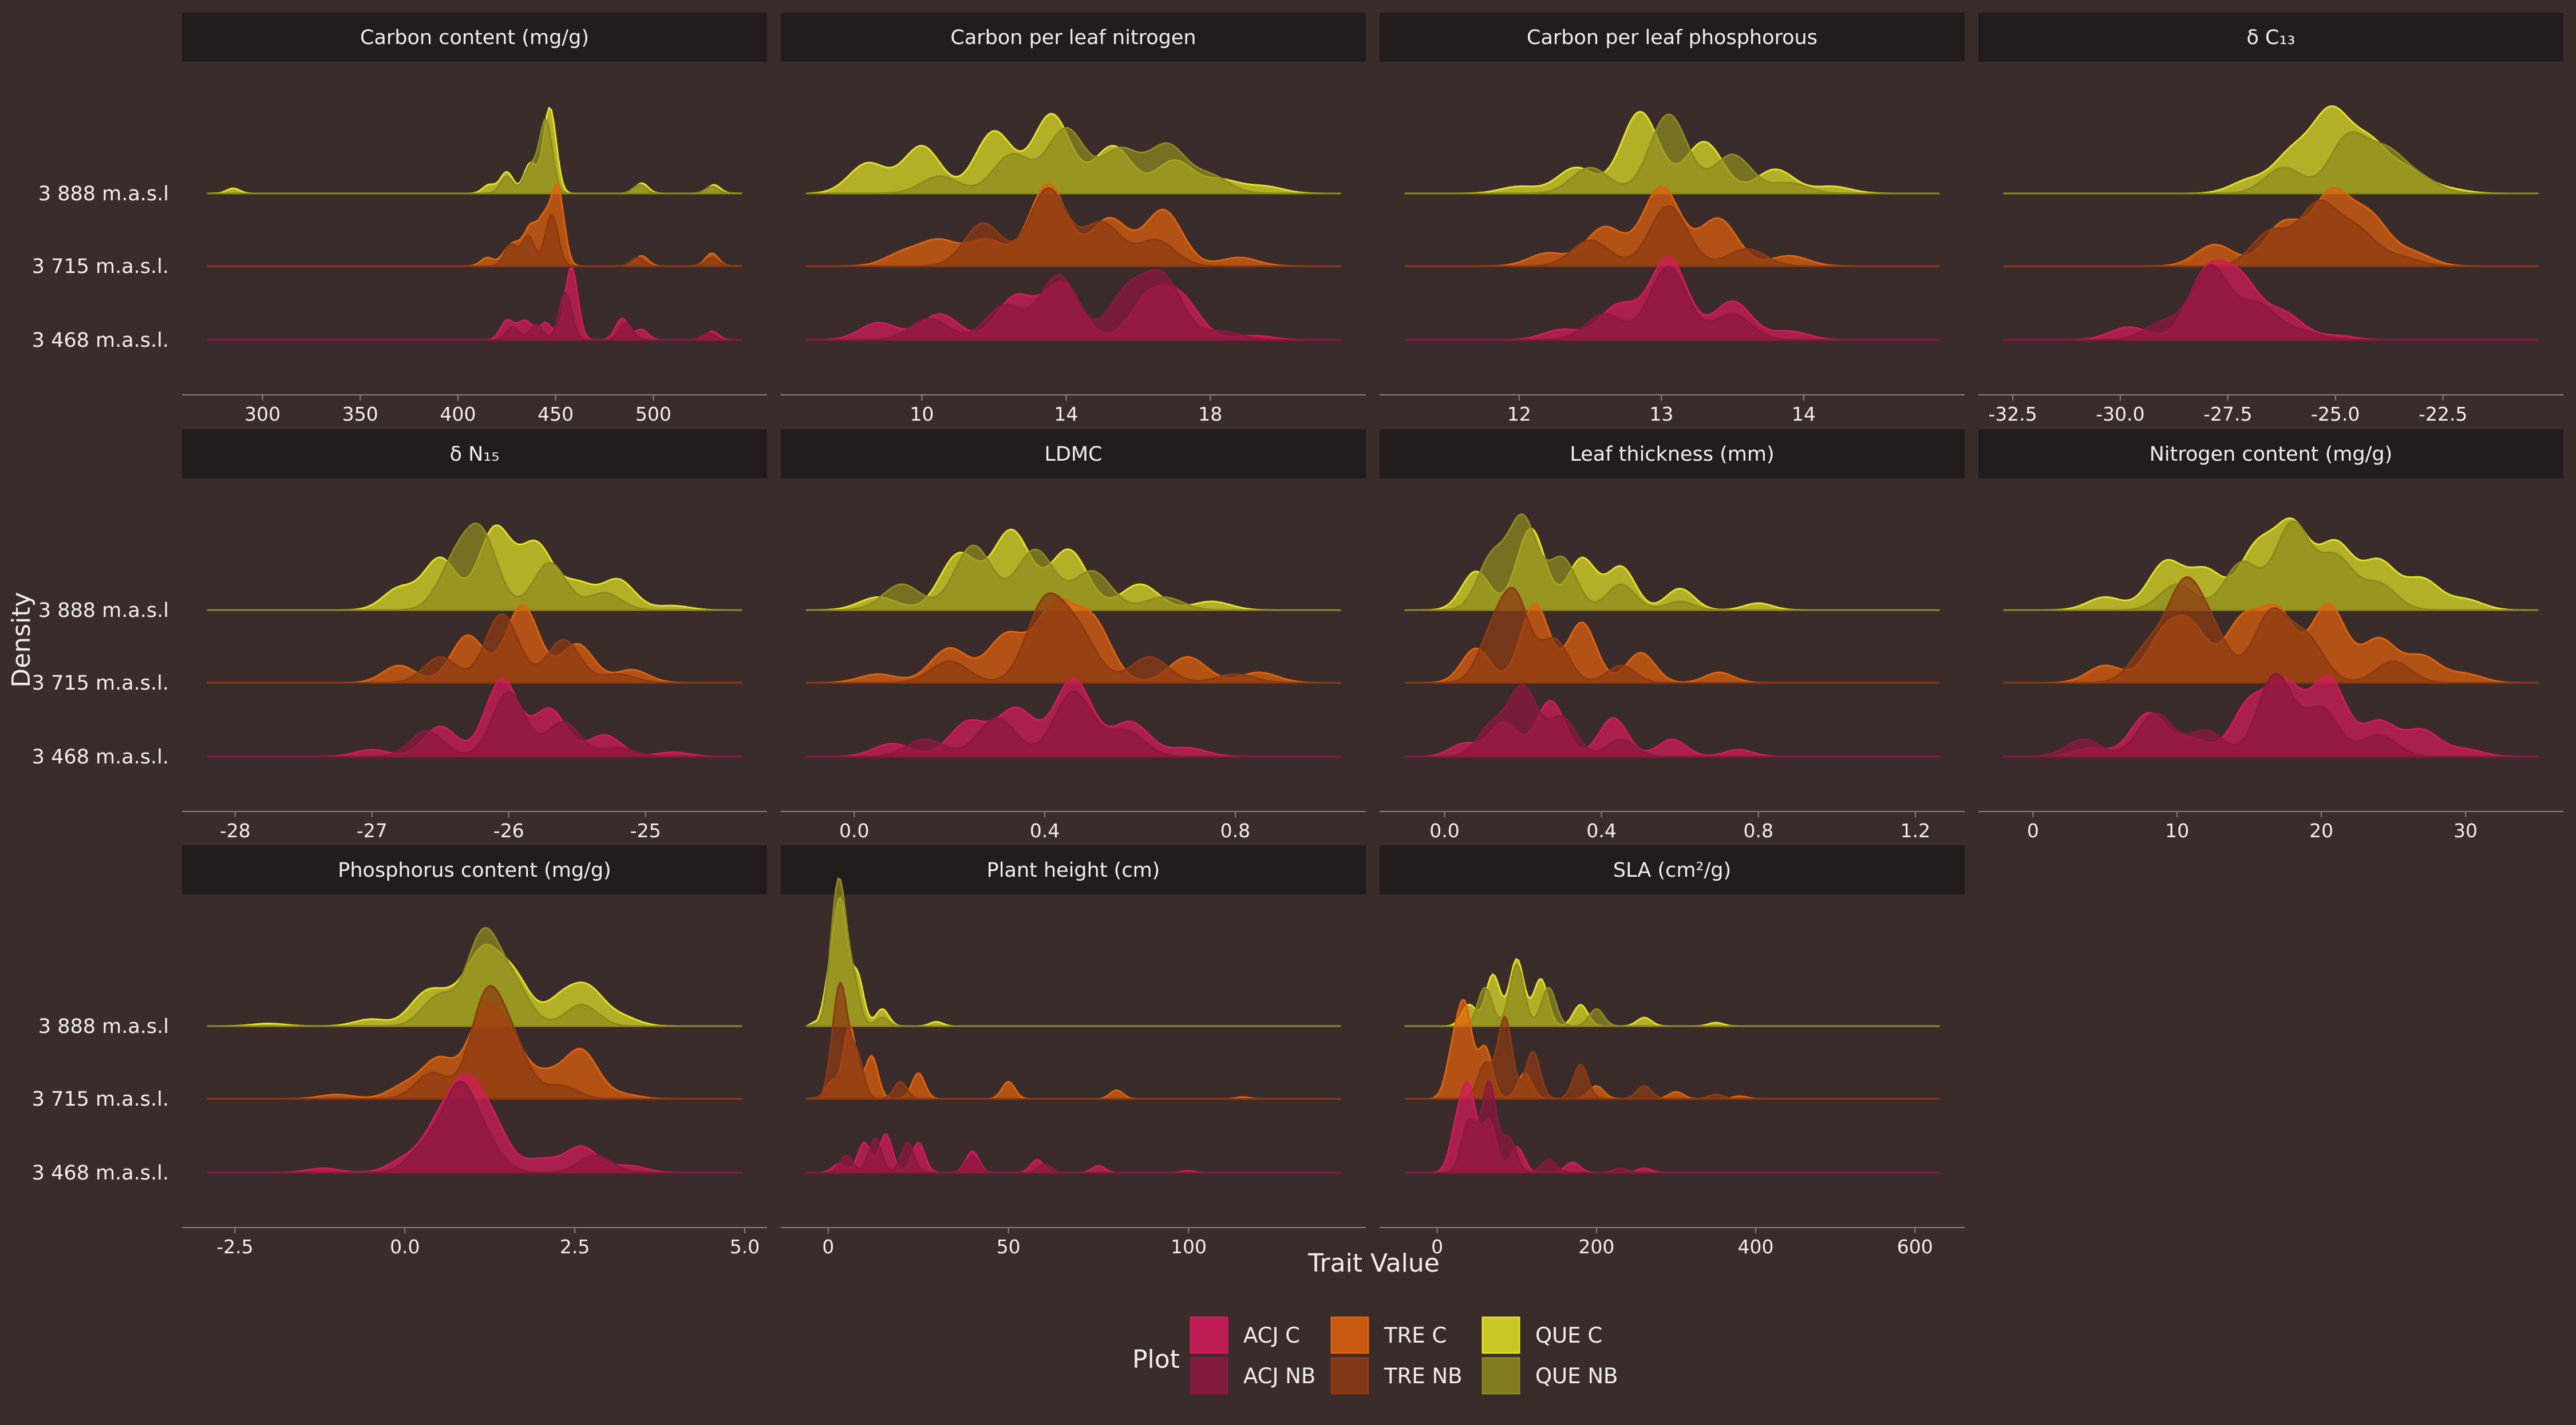  What do you see at coordinates (2443, 414) in the screenshot?
I see `x-tick-label: -22.5` at bounding box center [2443, 414].